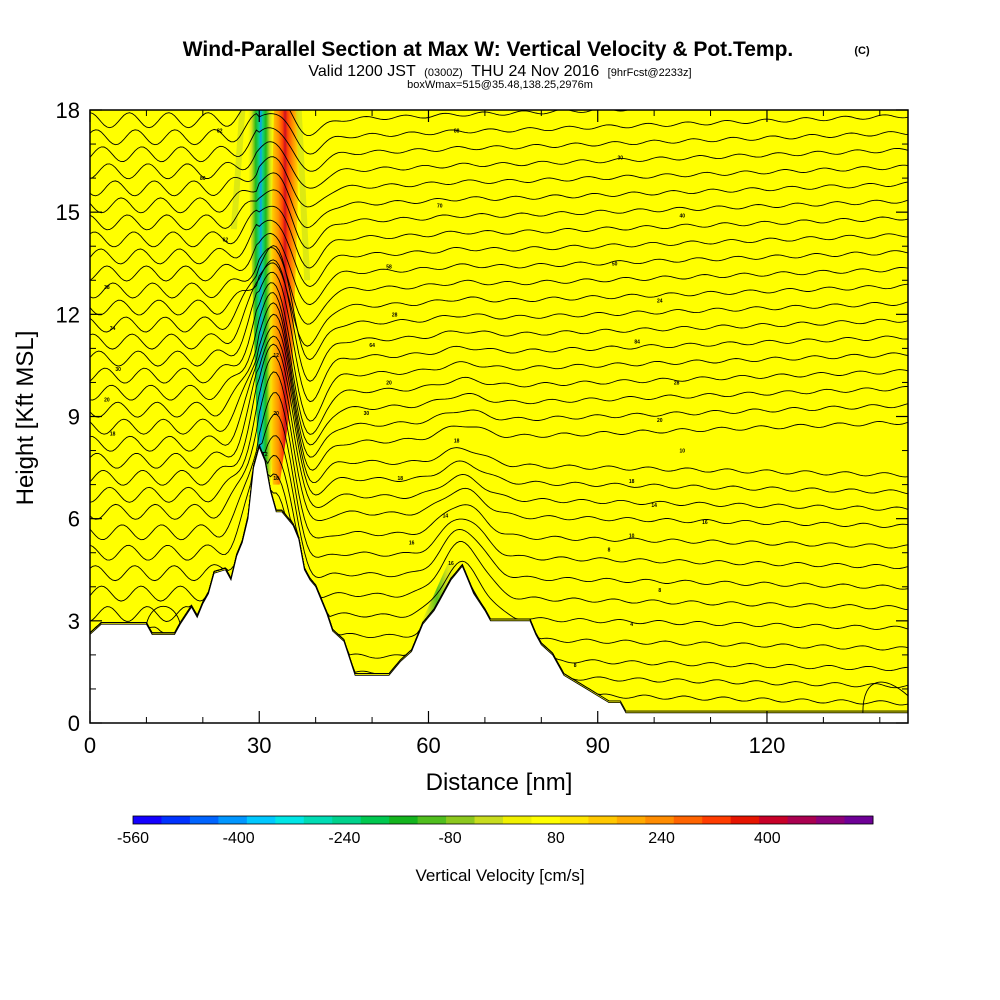 The width and height of the screenshot is (1000, 1000). What do you see at coordinates (389, 268) in the screenshot?
I see `theta-contour-label: 58` at bounding box center [389, 268].